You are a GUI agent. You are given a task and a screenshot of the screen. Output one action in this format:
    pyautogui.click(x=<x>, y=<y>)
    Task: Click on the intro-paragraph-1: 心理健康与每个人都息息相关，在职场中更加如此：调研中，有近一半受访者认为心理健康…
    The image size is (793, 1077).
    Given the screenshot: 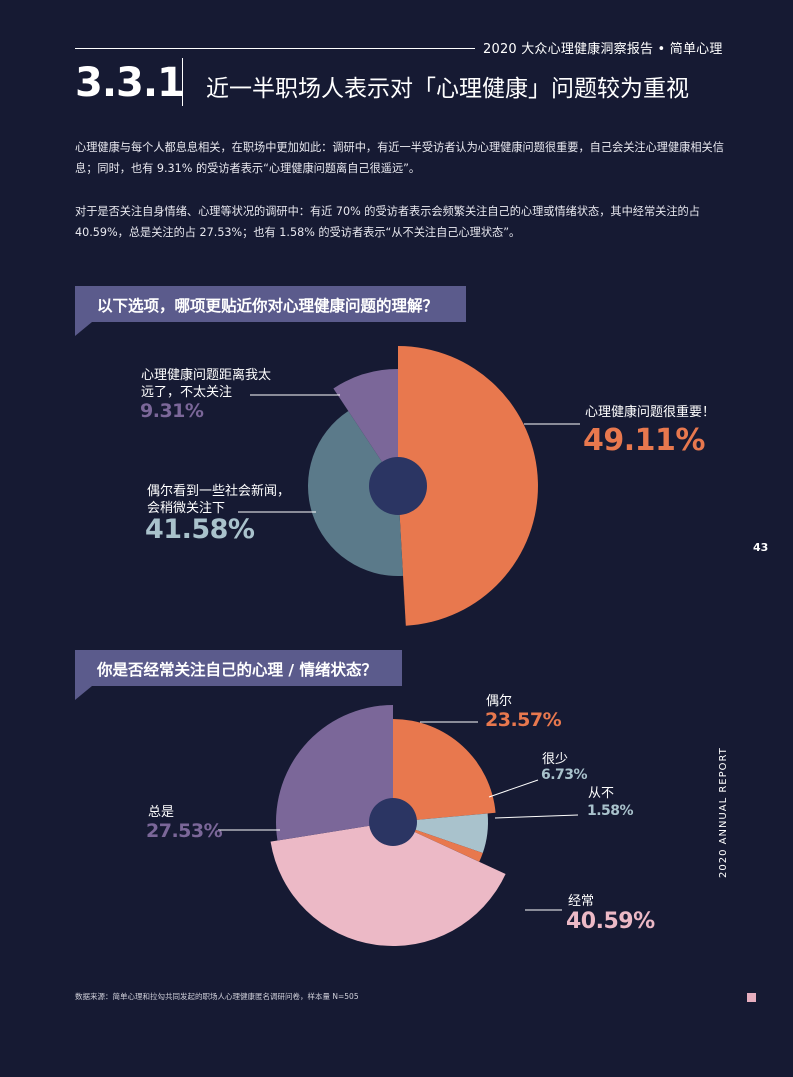 What is the action you would take?
    pyautogui.click(x=399, y=158)
    